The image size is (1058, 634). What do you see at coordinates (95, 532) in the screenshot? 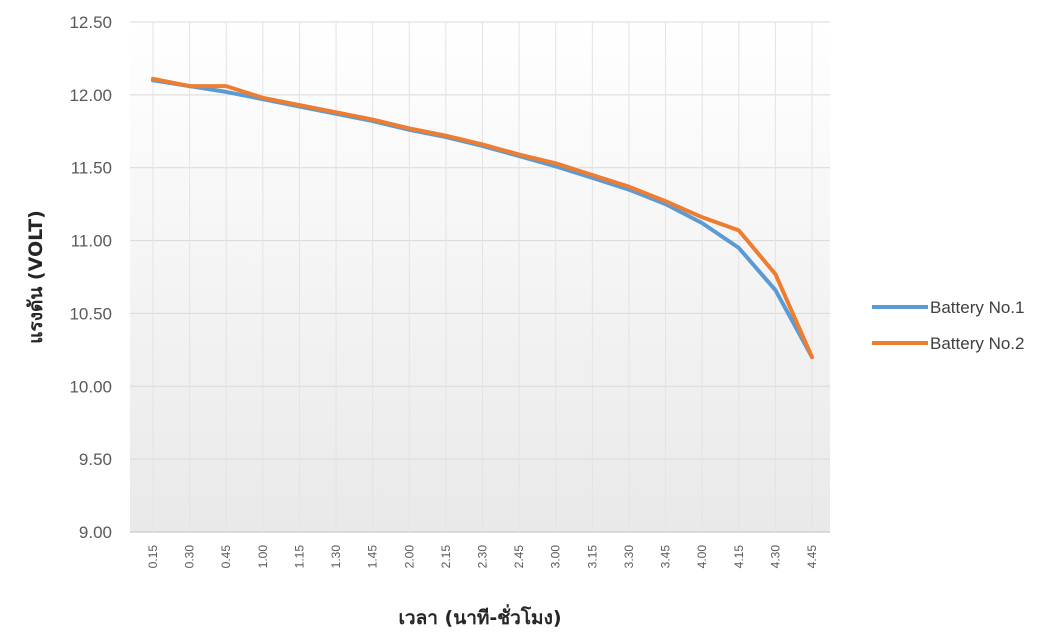
I see `y-tick-label: 9.00` at bounding box center [95, 532].